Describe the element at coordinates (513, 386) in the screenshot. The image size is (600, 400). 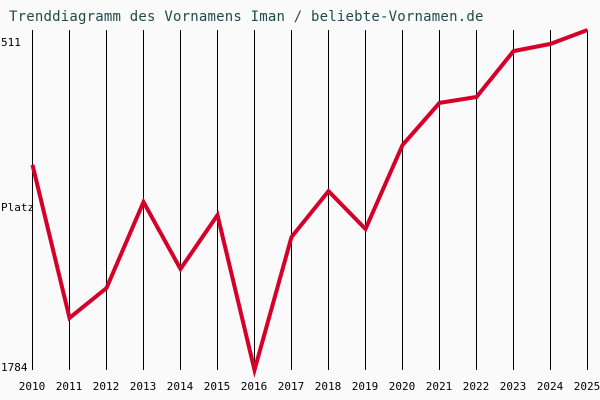
I see `x-tick-label-2023: 2023` at that location.